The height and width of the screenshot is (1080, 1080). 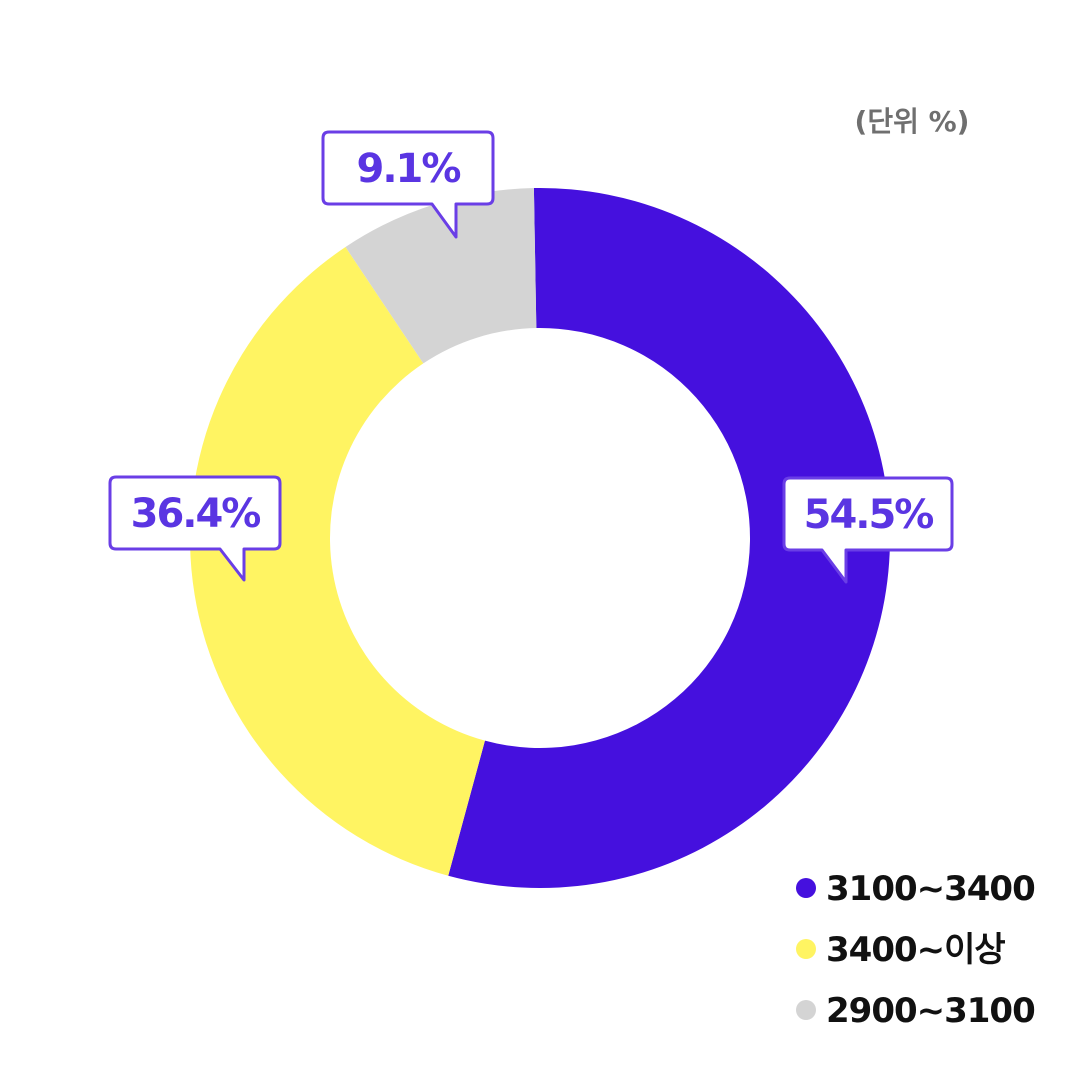 I want to click on legend: 3100~3400 3400~이상 2900~3100, so click(x=916, y=950).